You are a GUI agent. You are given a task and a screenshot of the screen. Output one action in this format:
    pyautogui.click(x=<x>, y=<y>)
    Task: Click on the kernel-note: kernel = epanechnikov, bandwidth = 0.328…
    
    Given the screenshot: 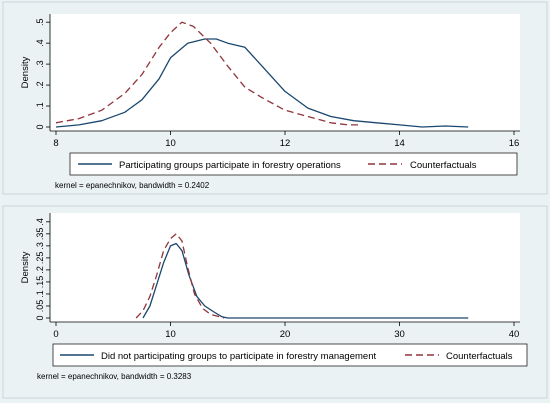 What is the action you would take?
    pyautogui.click(x=114, y=376)
    